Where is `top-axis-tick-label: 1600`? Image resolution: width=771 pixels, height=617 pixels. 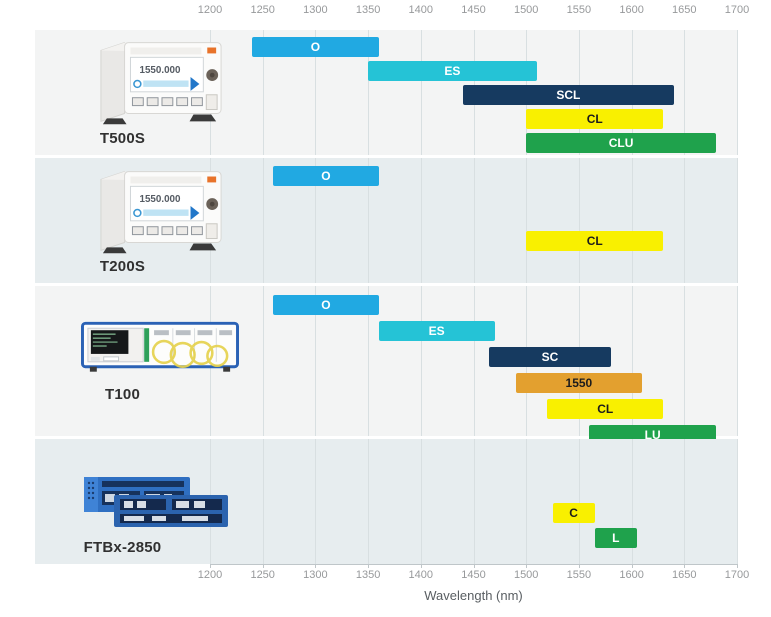 top-axis-tick-label: 1600 is located at coordinates (631, 10).